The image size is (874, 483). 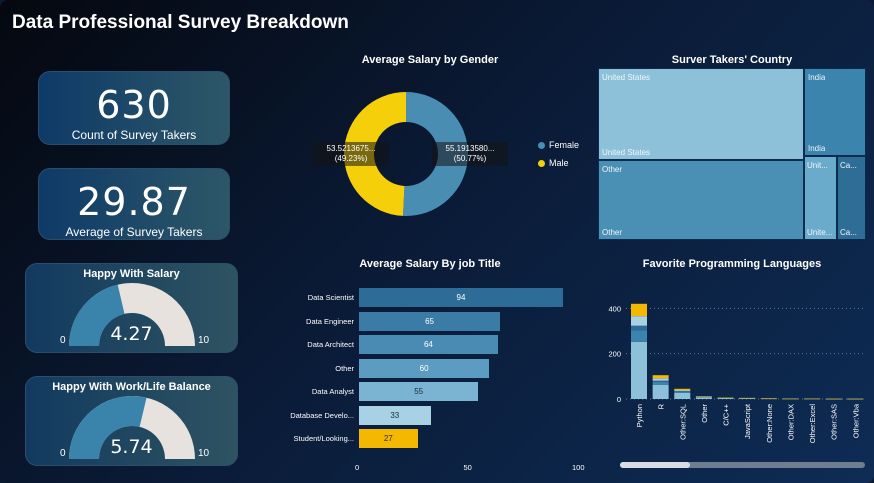 What do you see at coordinates (470, 158) in the screenshot?
I see `donut-label-pct: (50.77%)` at bounding box center [470, 158].